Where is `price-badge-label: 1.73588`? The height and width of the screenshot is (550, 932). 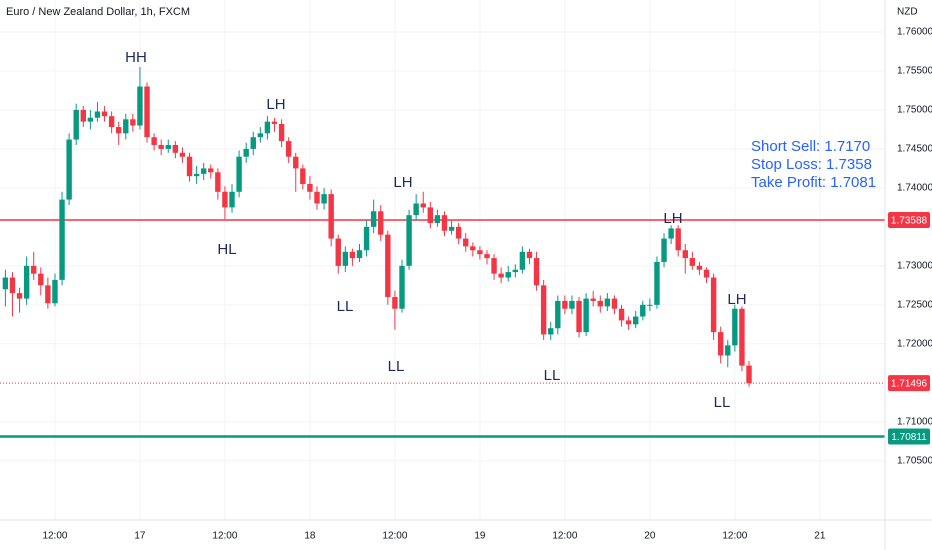
price-badge-label: 1.73588 is located at coordinates (909, 221).